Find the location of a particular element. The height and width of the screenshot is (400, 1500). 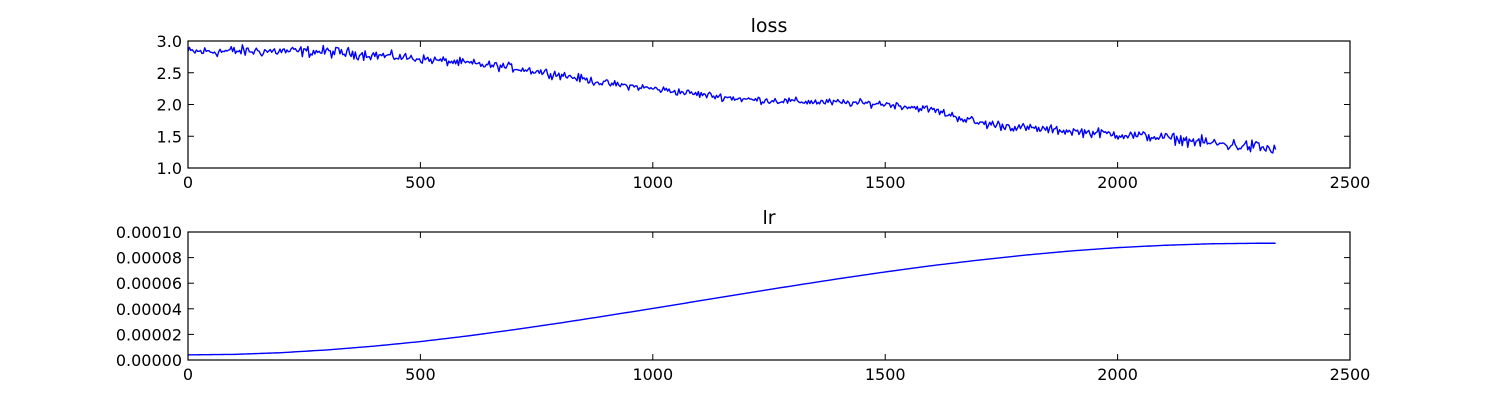

loss-y-tick-label: 2.0 is located at coordinates (169, 105).